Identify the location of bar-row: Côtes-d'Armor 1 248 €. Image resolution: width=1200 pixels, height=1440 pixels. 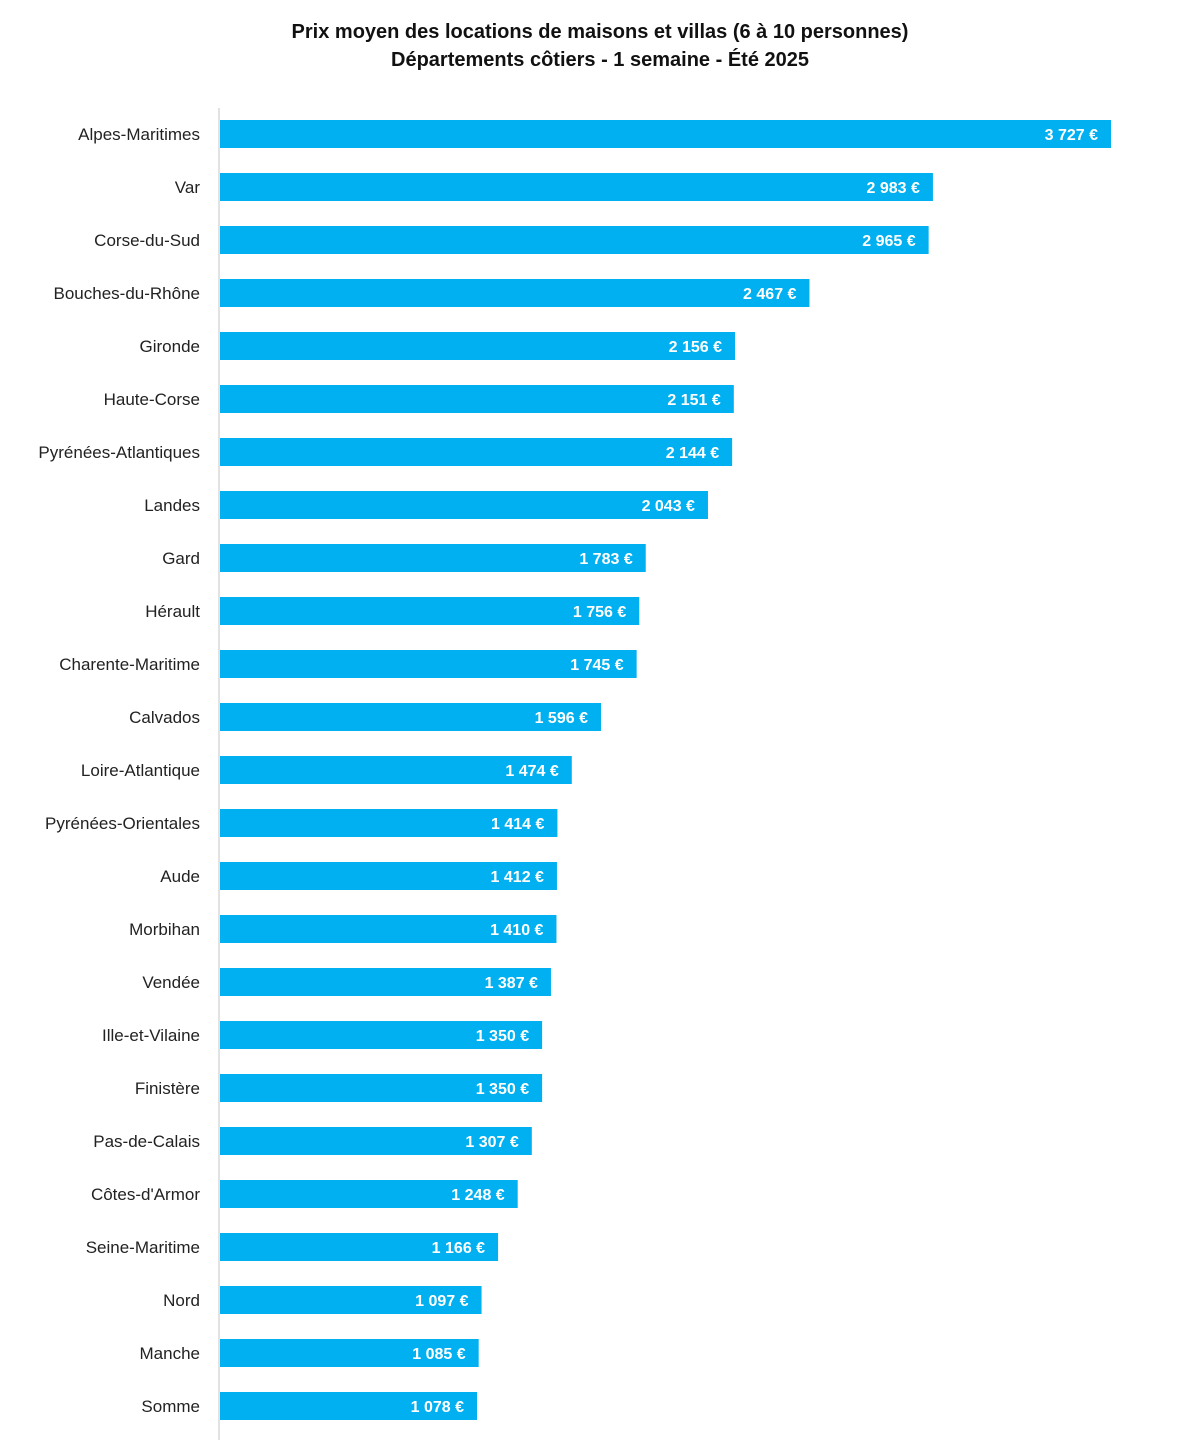
(304, 1194).